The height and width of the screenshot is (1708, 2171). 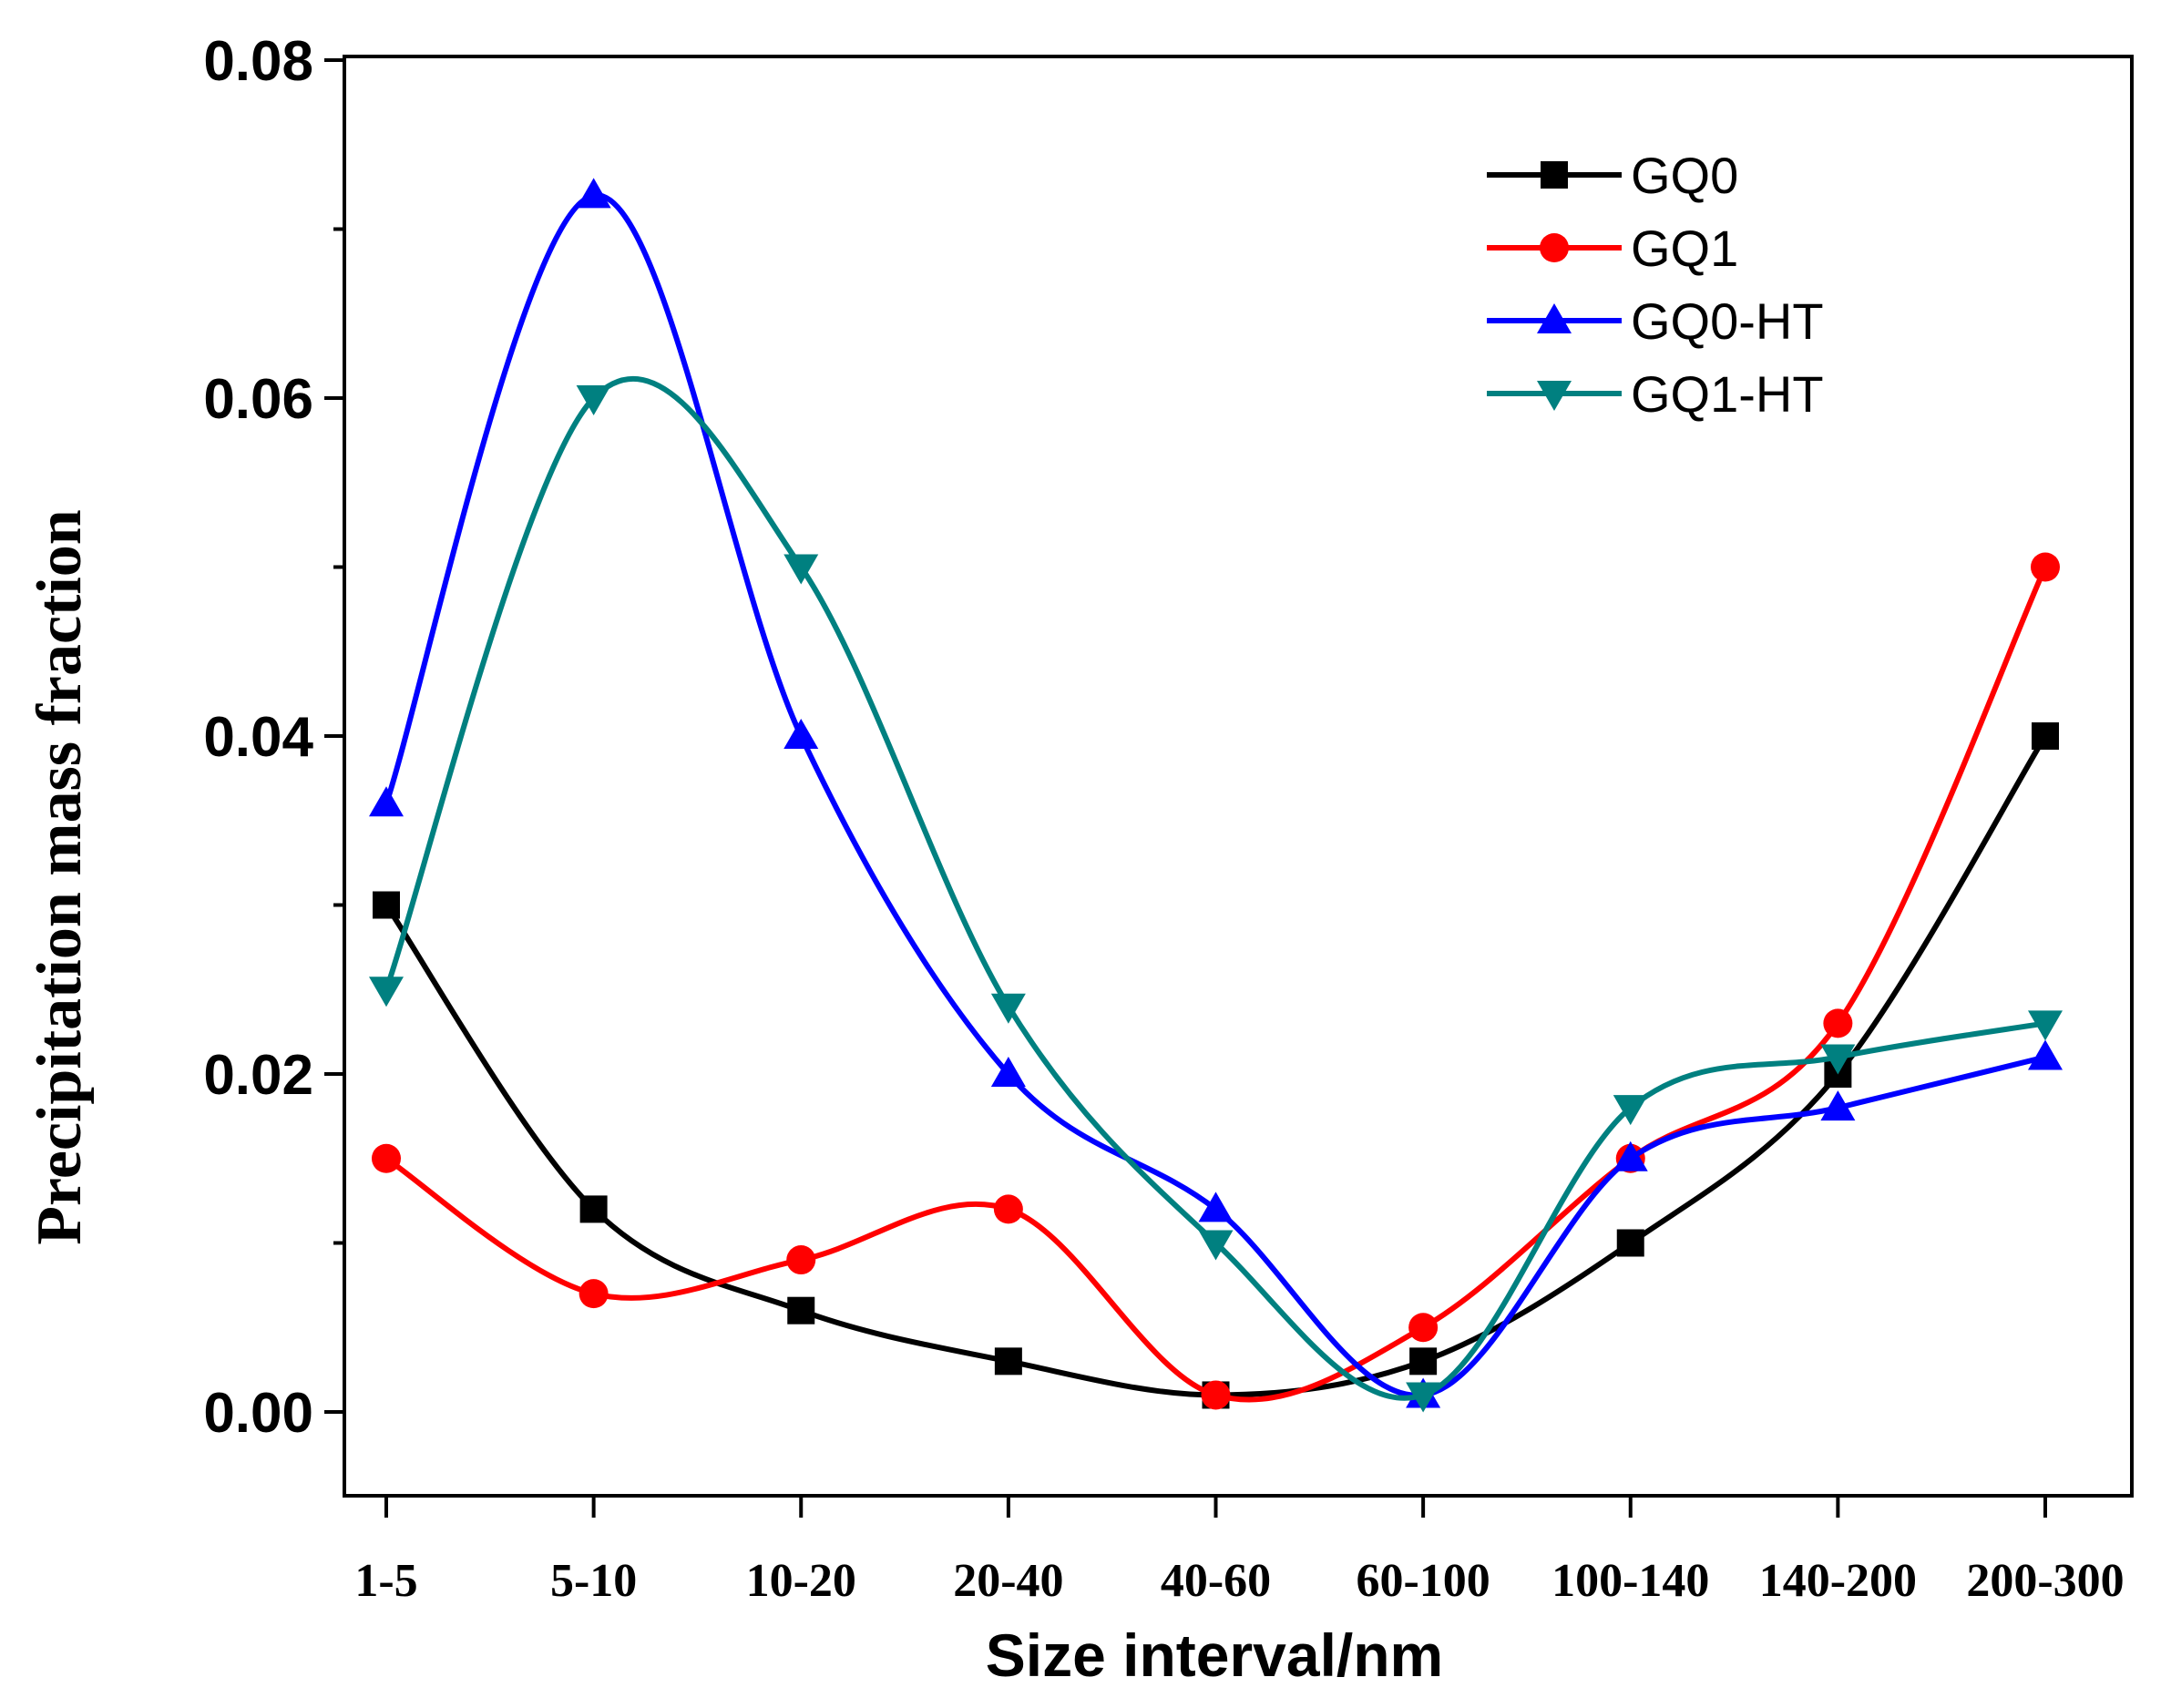 What do you see at coordinates (1630, 1581) in the screenshot?
I see `x-tick-label: 100-140` at bounding box center [1630, 1581].